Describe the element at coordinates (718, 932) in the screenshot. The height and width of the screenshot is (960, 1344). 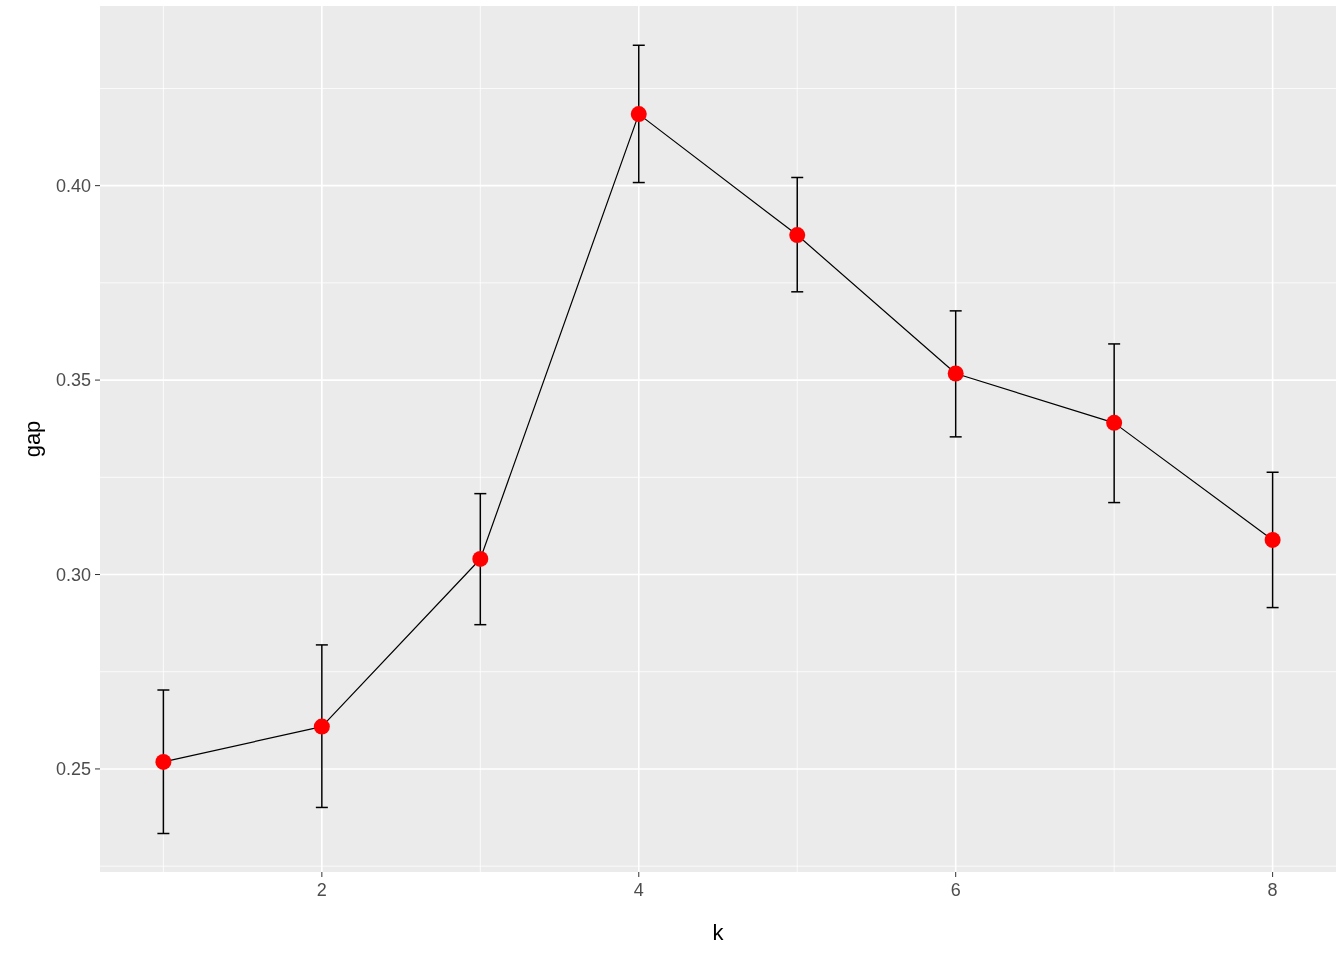
I see `x-axis-title: k` at that location.